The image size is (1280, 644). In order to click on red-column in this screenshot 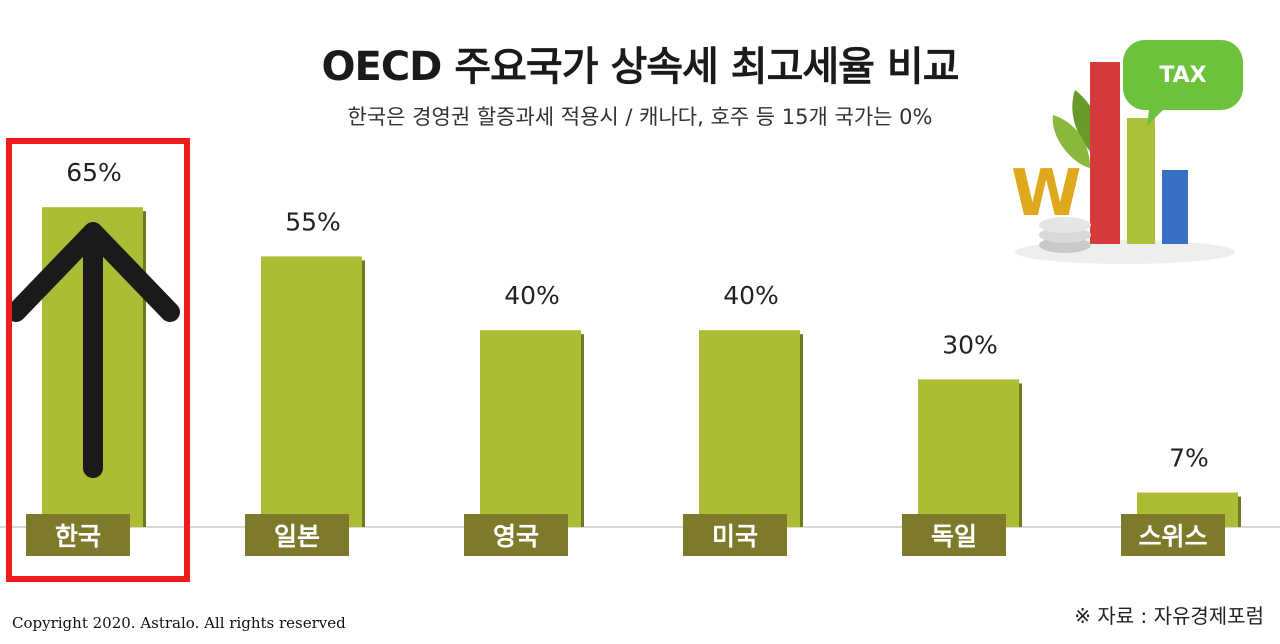, I will do `click(1105, 153)`.